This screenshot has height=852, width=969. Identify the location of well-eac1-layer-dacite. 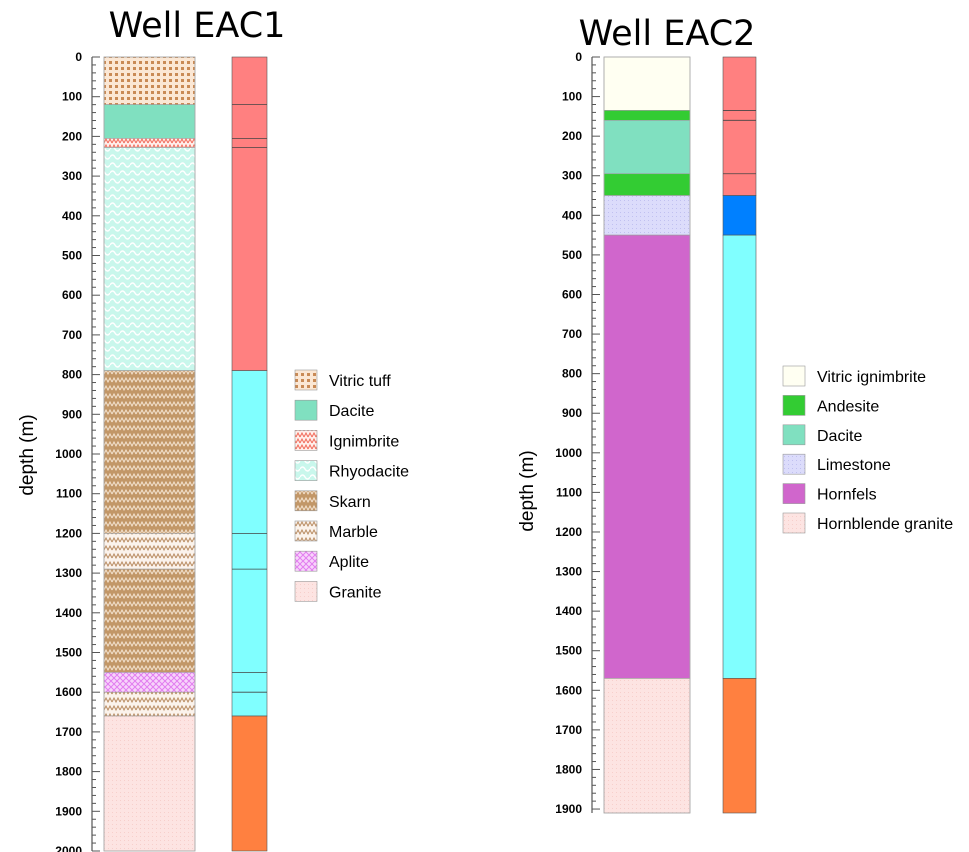
(149, 121).